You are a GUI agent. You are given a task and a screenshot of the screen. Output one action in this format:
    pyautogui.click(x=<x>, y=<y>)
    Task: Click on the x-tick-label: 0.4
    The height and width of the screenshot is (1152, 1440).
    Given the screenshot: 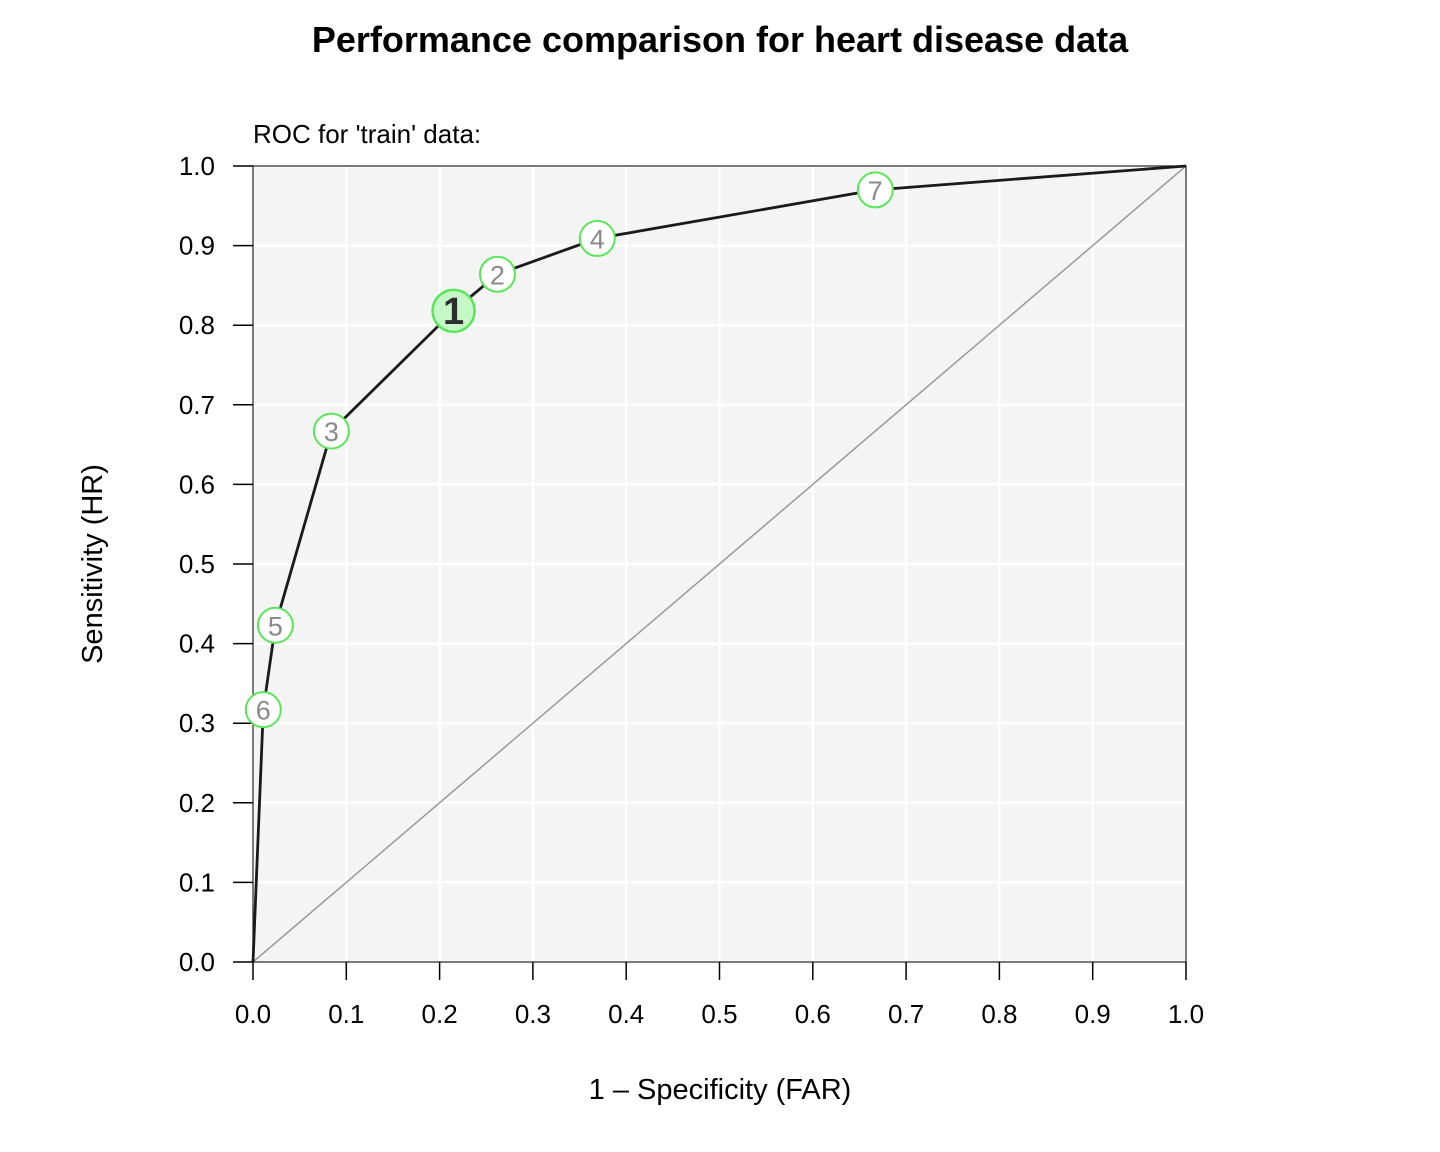 What is the action you would take?
    pyautogui.click(x=626, y=1014)
    